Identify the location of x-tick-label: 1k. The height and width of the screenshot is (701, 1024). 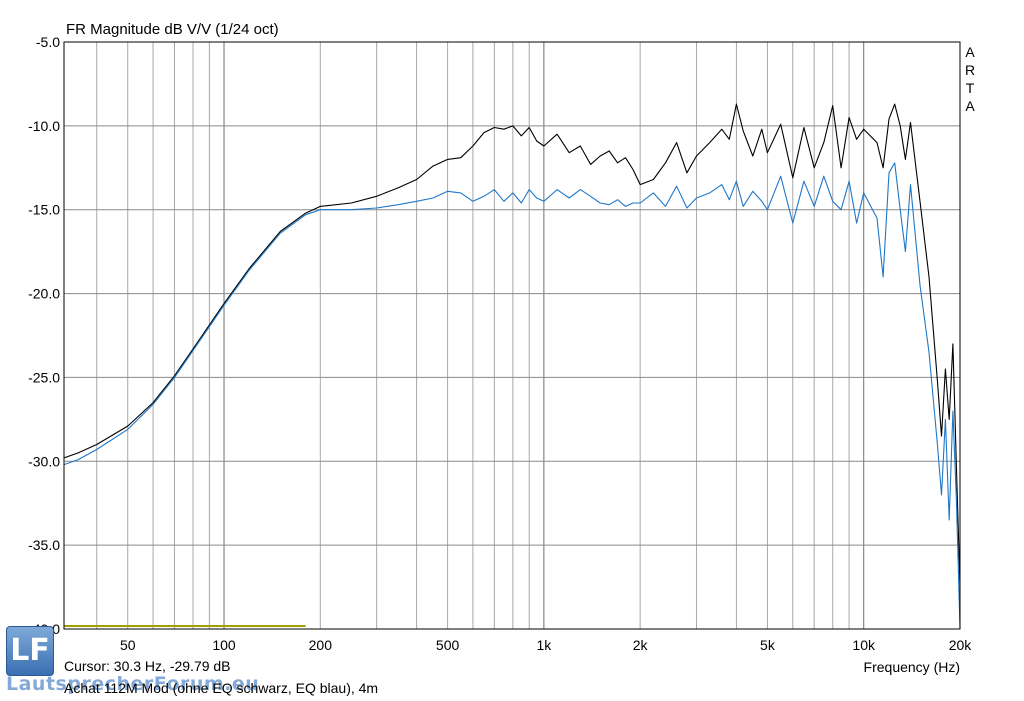
(544, 645).